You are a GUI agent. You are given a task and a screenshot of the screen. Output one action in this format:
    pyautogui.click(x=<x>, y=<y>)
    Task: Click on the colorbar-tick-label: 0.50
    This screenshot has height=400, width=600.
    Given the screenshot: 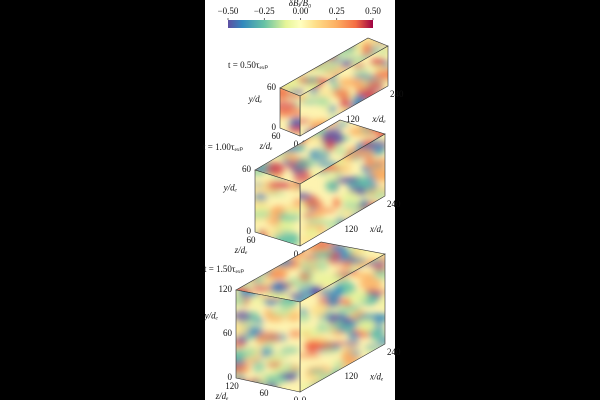 What is the action you would take?
    pyautogui.click(x=373, y=11)
    